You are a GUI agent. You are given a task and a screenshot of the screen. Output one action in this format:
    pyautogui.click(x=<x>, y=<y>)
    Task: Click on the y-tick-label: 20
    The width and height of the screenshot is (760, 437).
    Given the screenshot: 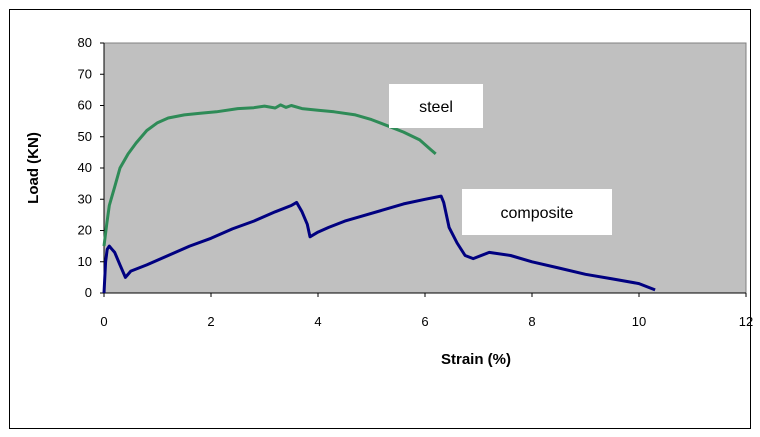 What is the action you would take?
    pyautogui.click(x=85, y=230)
    